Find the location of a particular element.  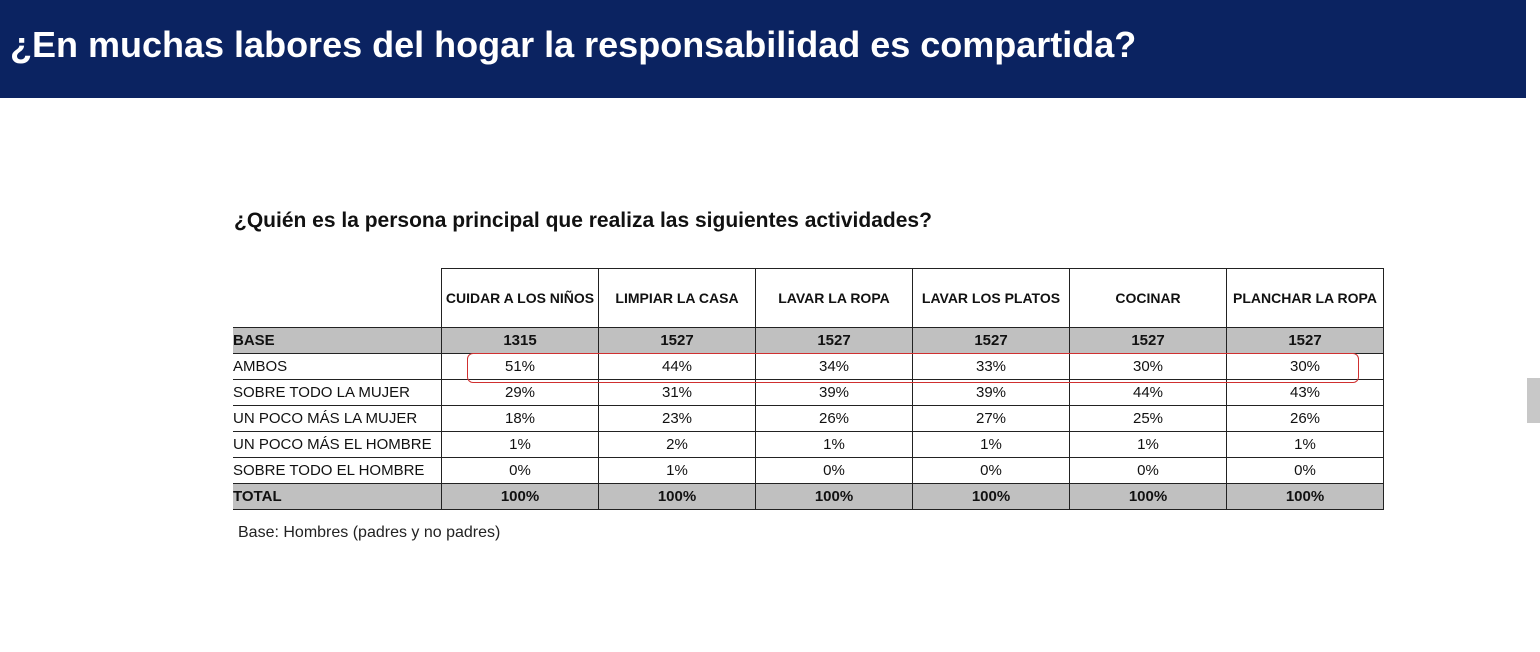

column-header: LAVAR LA ROPA is located at coordinates (834, 298).